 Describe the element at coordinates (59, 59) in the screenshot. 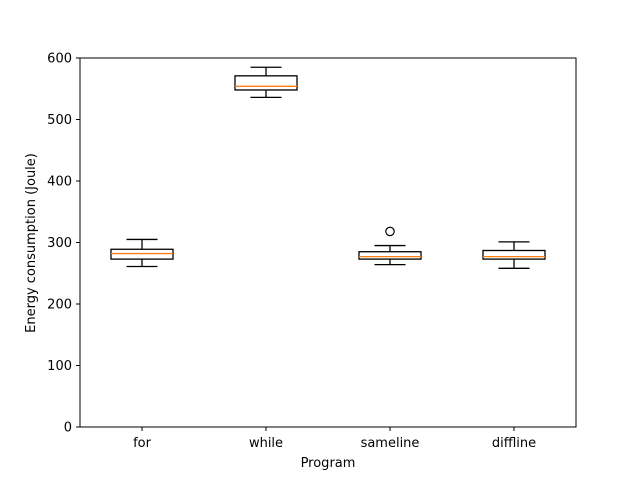

I see `y-tick-label: 600` at that location.